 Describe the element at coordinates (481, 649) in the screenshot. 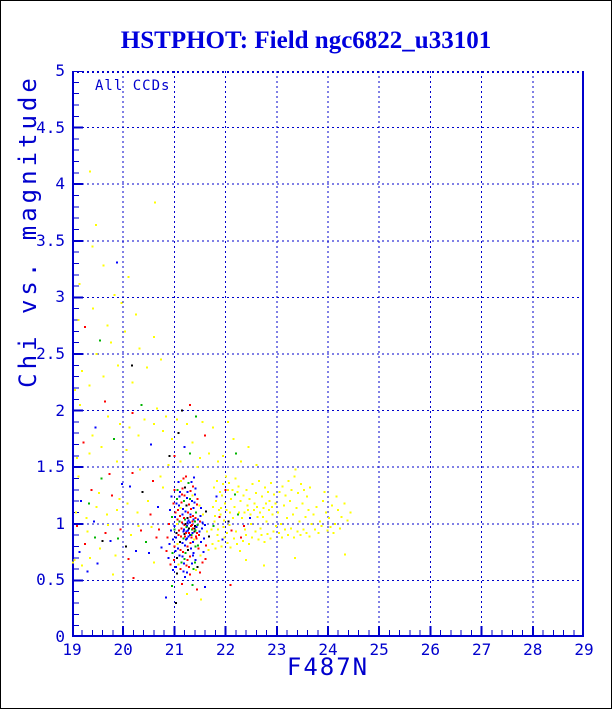

I see `x-tick-label: 27` at that location.